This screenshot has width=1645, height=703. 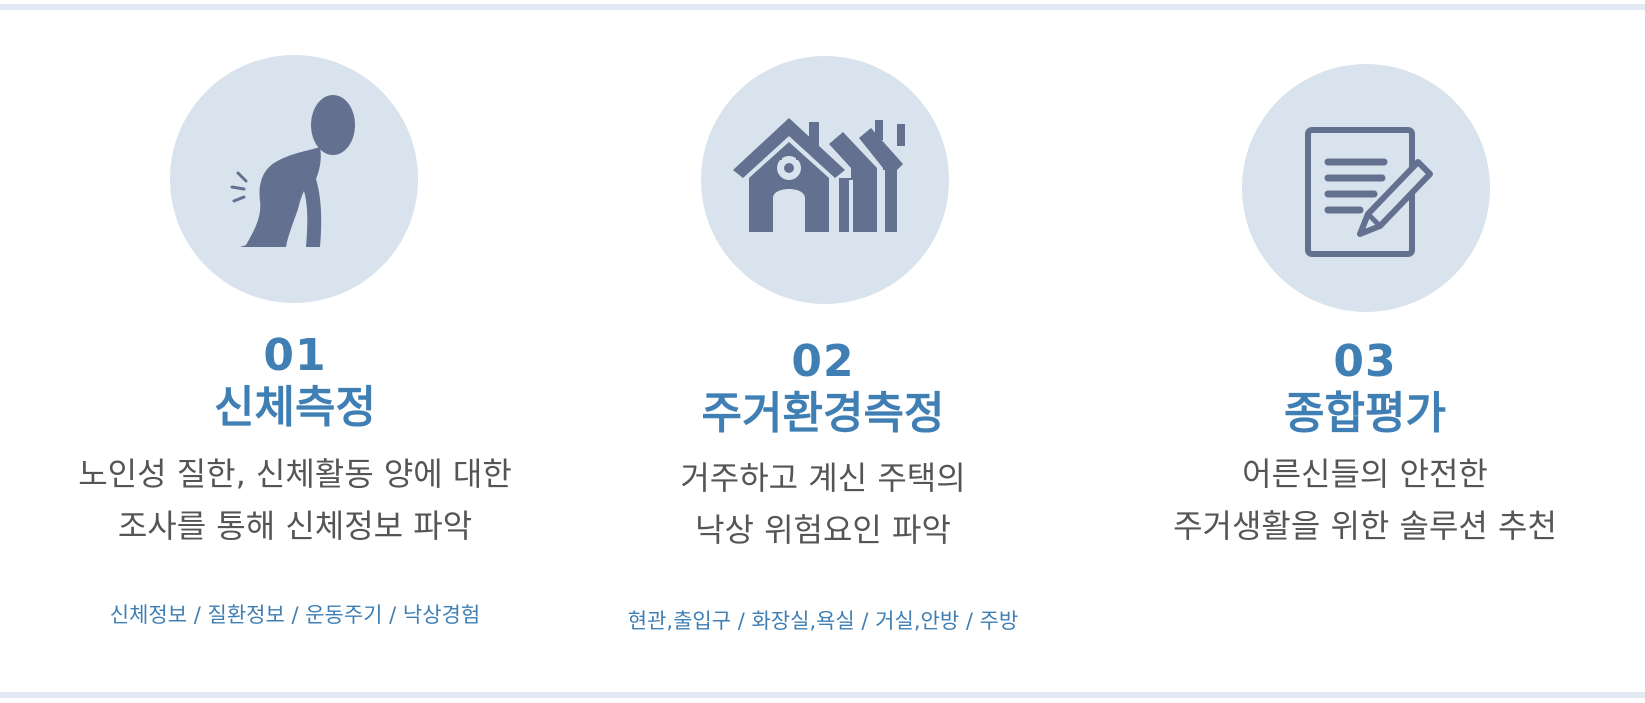 What do you see at coordinates (823, 413) in the screenshot?
I see `step-2-title: 주거환경측정` at bounding box center [823, 413].